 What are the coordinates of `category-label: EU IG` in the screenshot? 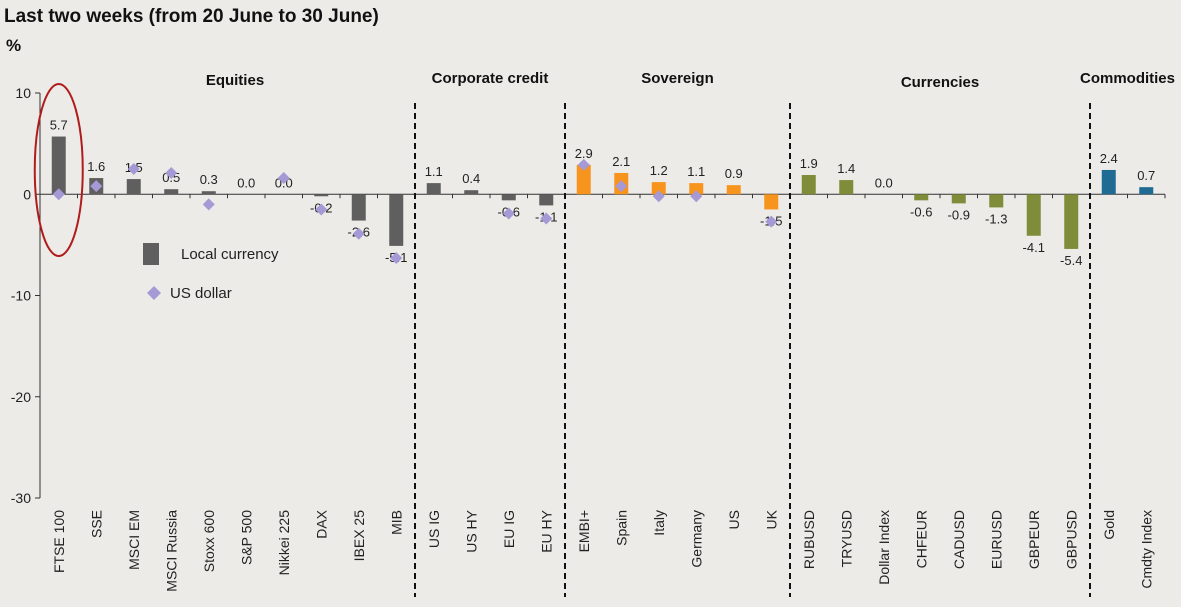 It's located at (509, 529).